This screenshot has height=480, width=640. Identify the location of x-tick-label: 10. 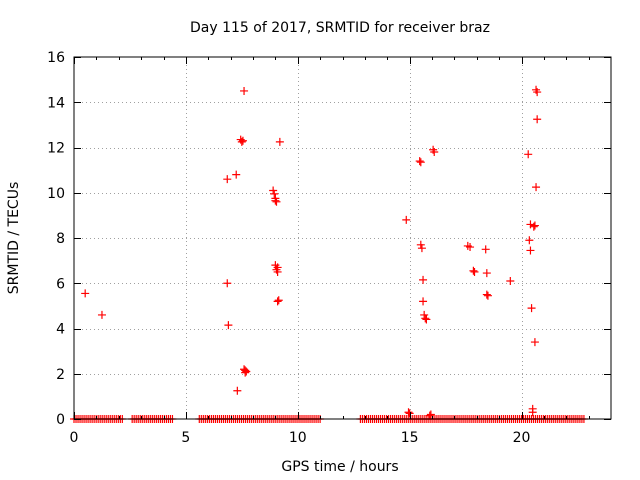
(298, 438).